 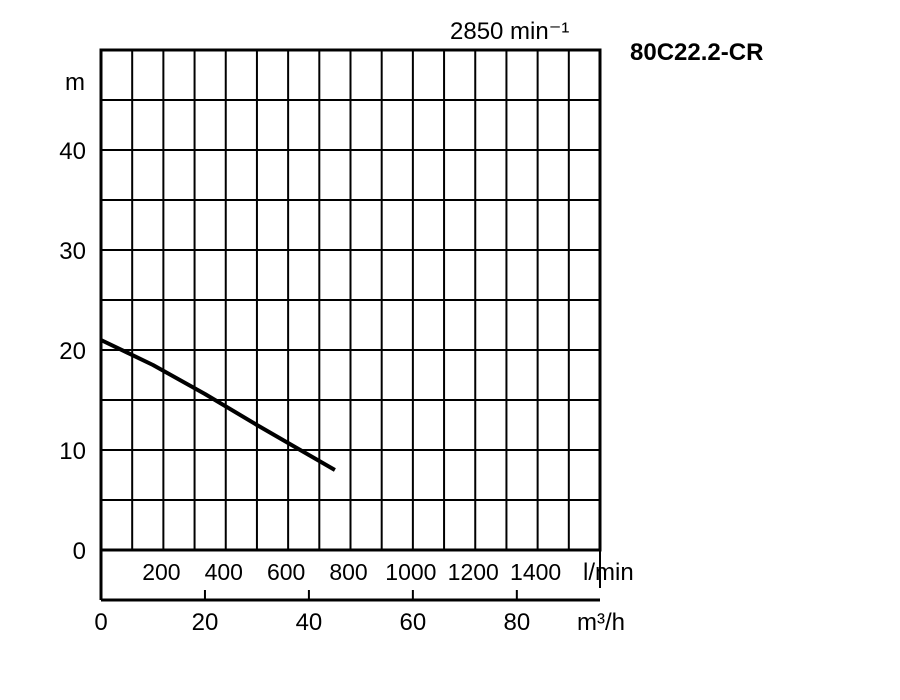 What do you see at coordinates (410, 572) in the screenshot?
I see `lmin-tick-label: 1000` at bounding box center [410, 572].